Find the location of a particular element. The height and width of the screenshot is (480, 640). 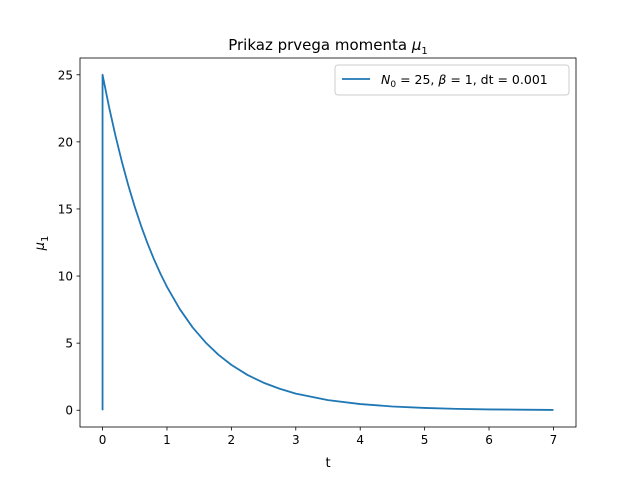

x-tick-label: 3 is located at coordinates (296, 440).